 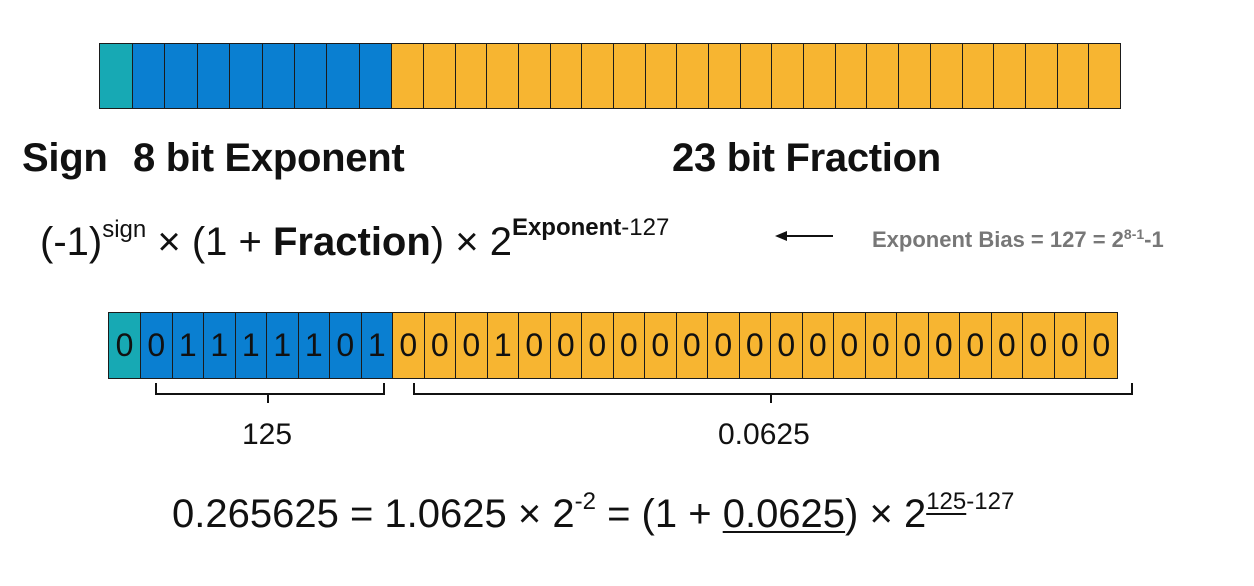 What do you see at coordinates (502, 345) in the screenshot?
I see `example-fraction-bit-3: 1` at bounding box center [502, 345].